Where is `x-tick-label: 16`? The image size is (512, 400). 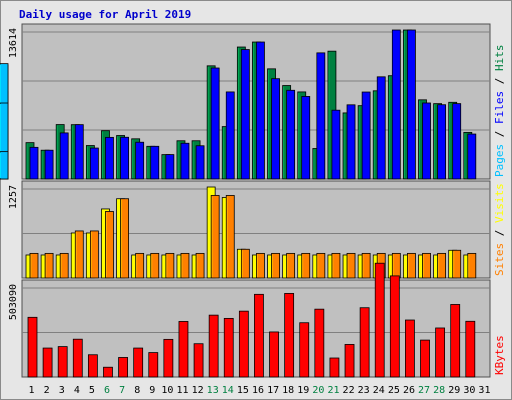 x-tick-label: 16 is located at coordinates (258, 390).